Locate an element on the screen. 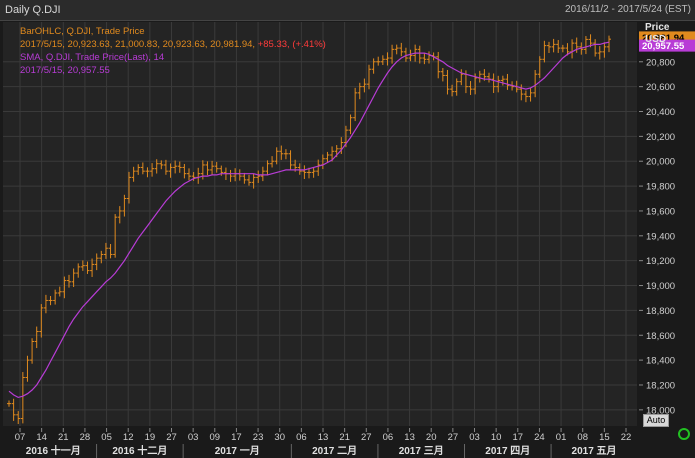 The image size is (695, 458). y-tick-label: 18,200 is located at coordinates (660, 385).